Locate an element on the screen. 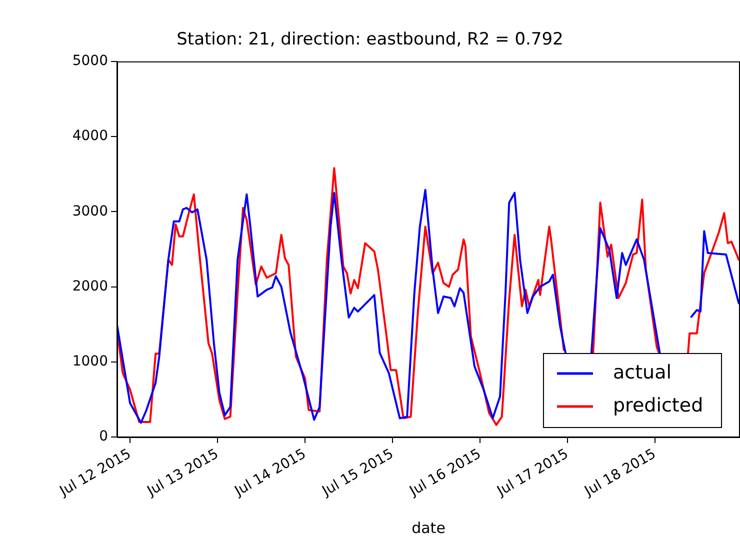  y-tick-label: 1000 is located at coordinates (90, 362).